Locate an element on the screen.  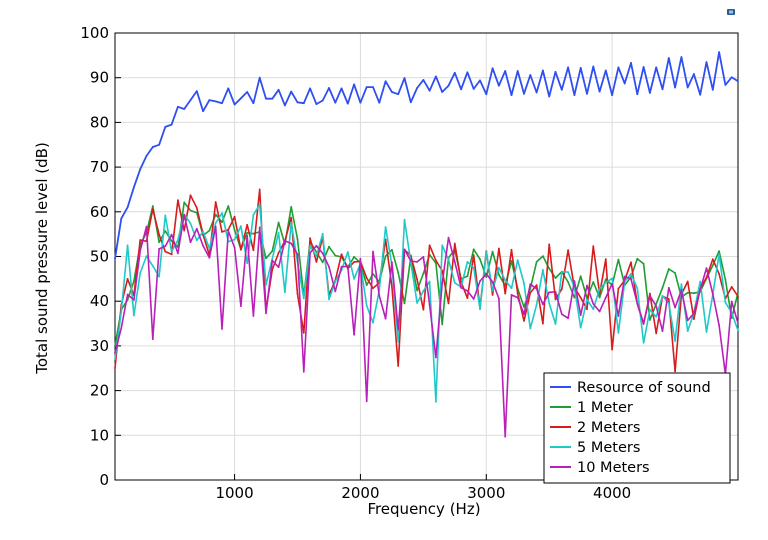
legend-label: 1 Meter is located at coordinates (605, 408).